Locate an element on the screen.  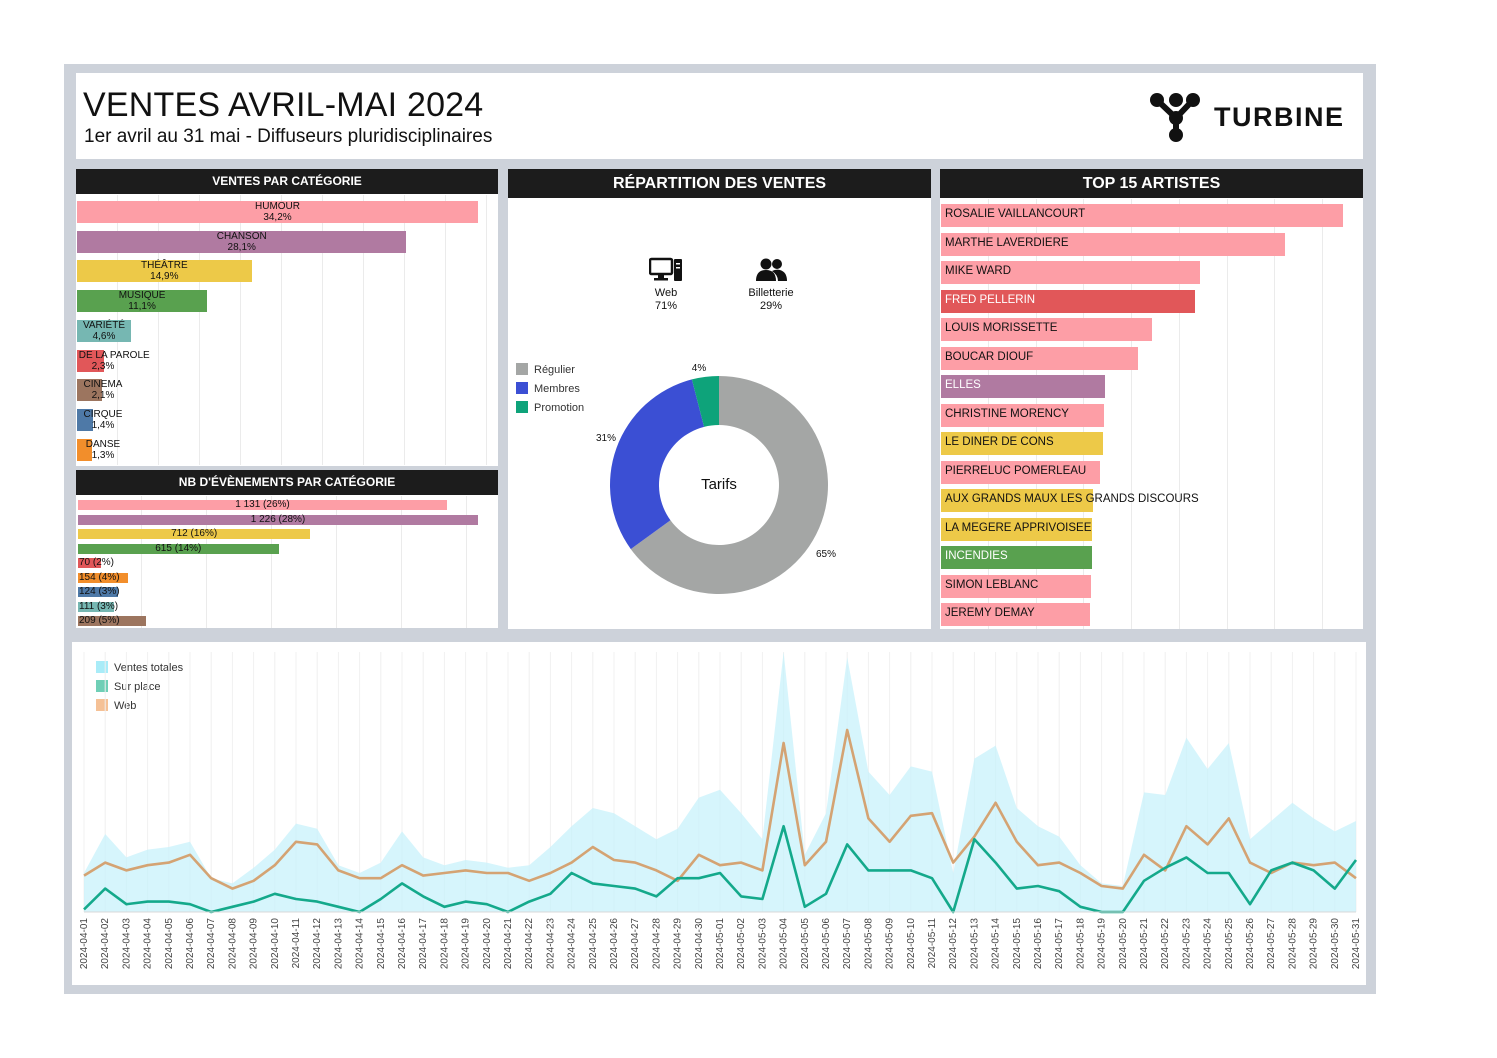
web-channel: Web 71% is located at coordinates (666, 285).